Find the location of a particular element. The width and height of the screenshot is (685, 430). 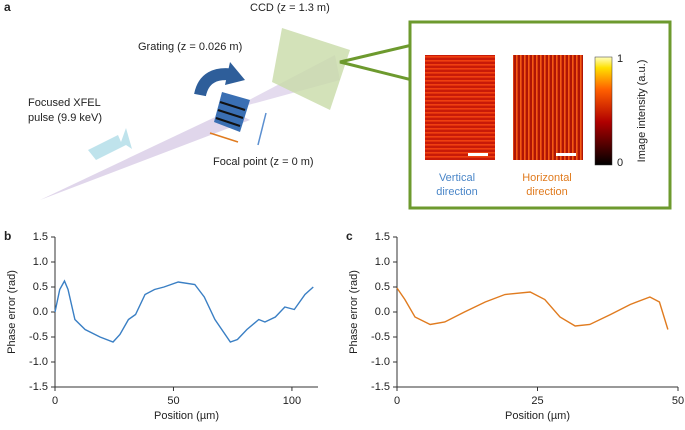

label: Focal point (z = 0 m) is located at coordinates (263, 162).